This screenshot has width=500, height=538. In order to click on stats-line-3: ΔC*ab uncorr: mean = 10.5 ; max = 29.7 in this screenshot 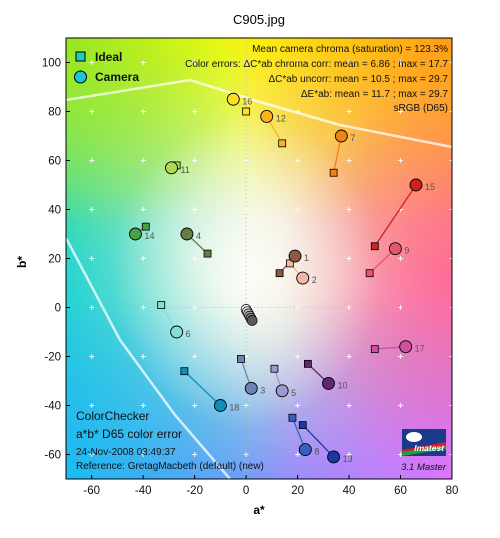, I will do `click(358, 79)`.